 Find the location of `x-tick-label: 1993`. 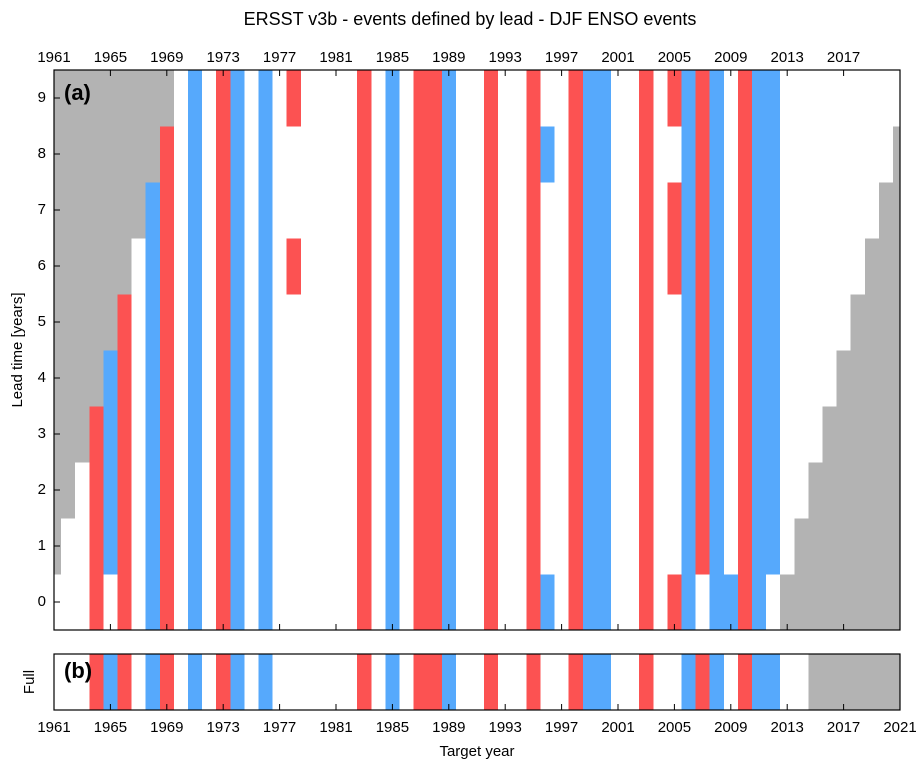

x-tick-label: 1993 is located at coordinates (505, 727).